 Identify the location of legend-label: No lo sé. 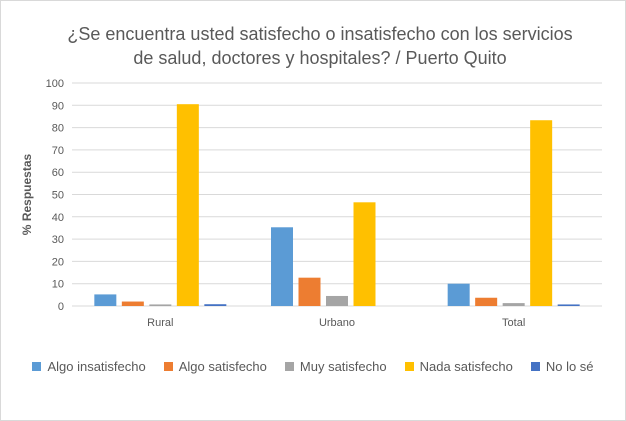
(569, 366).